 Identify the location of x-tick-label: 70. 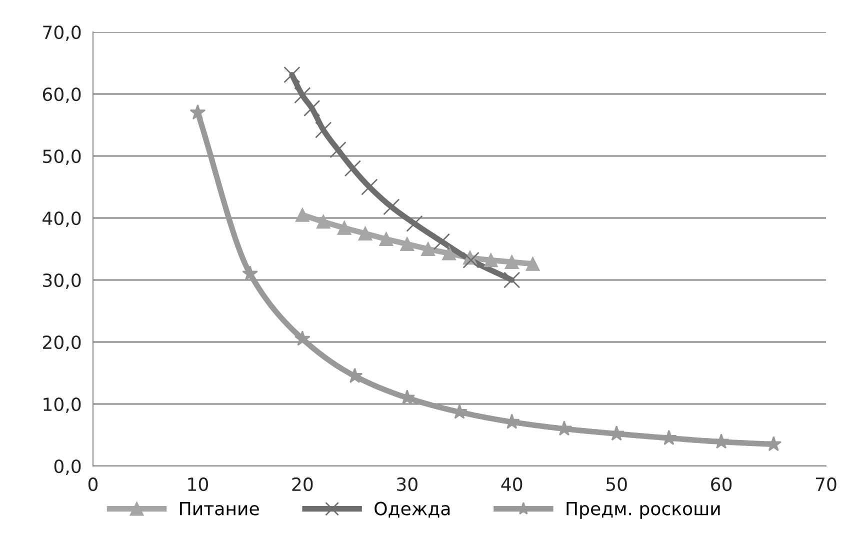
(826, 484).